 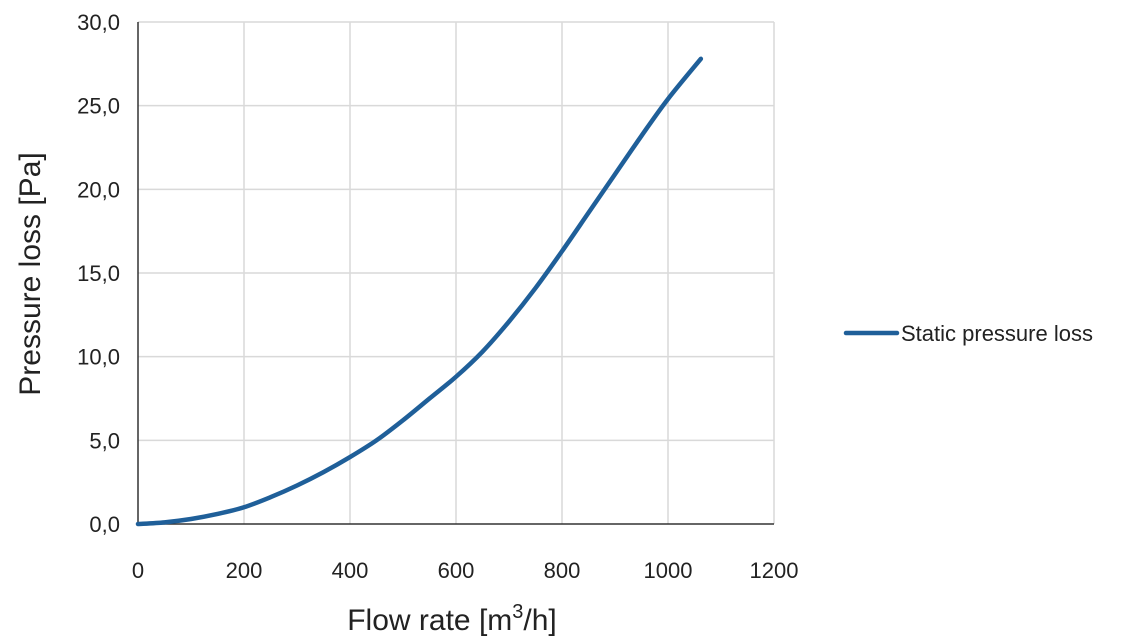 What do you see at coordinates (104, 524) in the screenshot?
I see `y-tick-label: 0,0` at bounding box center [104, 524].